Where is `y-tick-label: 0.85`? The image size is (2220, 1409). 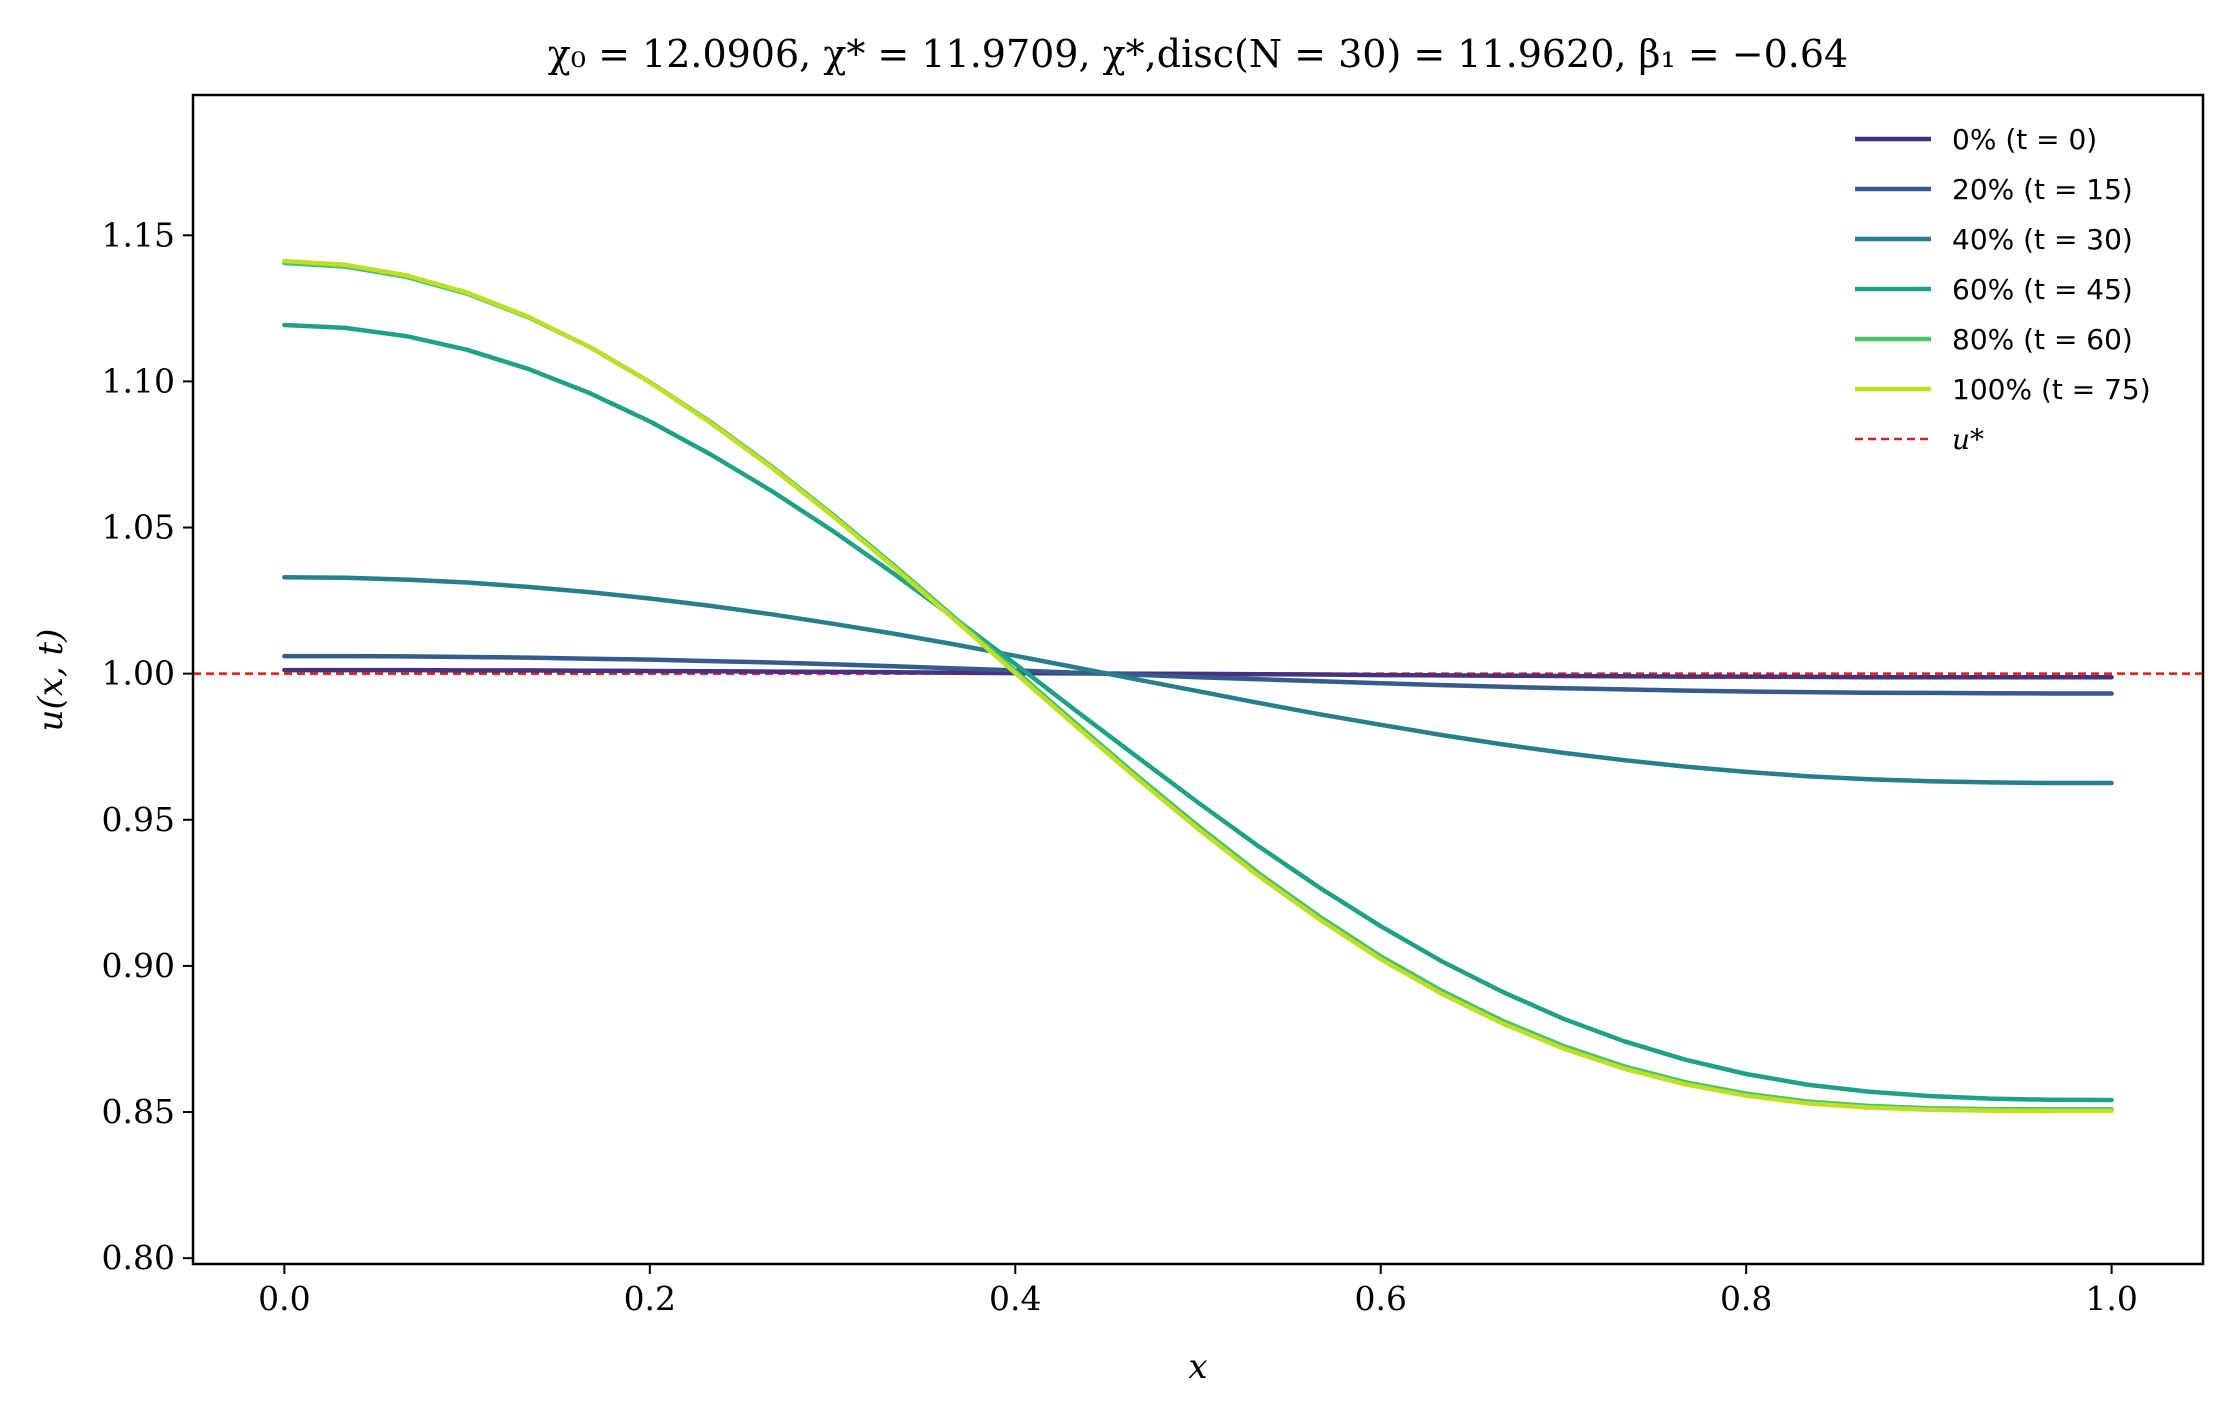
y-tick-label: 0.85 is located at coordinates (138, 1111).